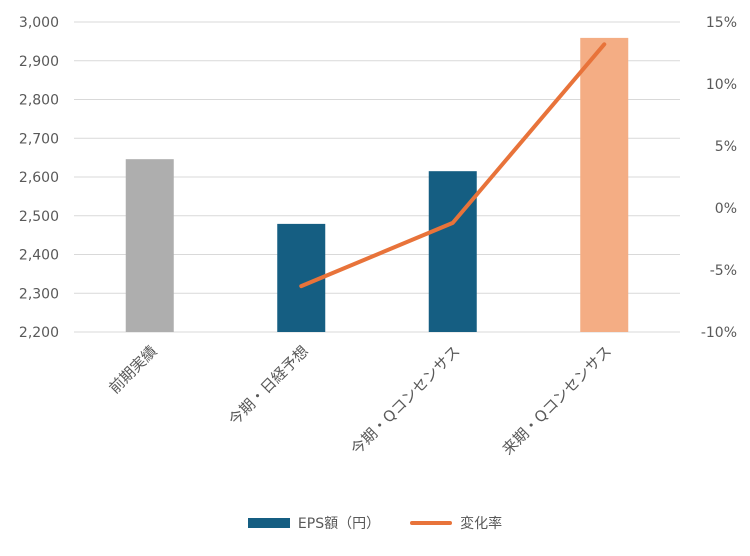  Describe the element at coordinates (557, 400) in the screenshot. I see `category-label: 来期・Qコンセンサス` at that location.